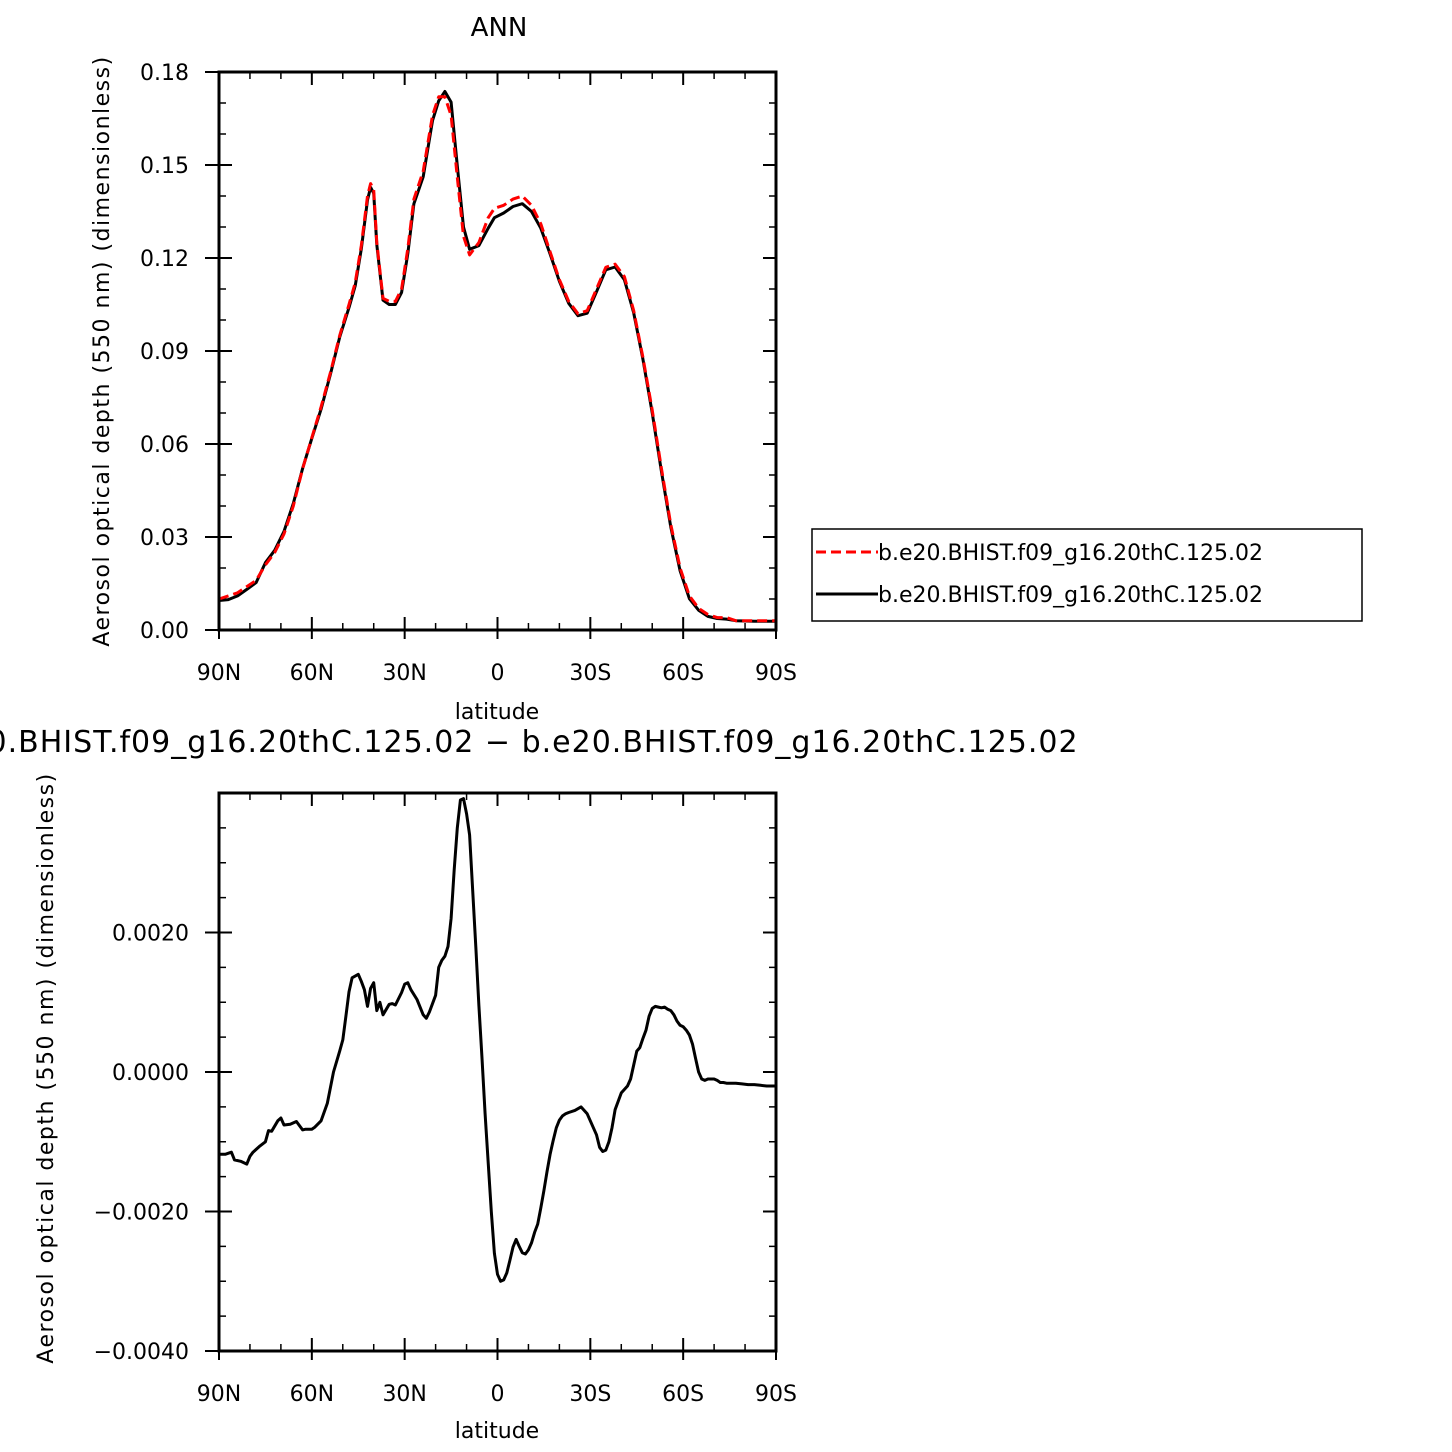 The image size is (1452, 1452). I want to click on y-tick-label: 0.09, so click(164, 352).